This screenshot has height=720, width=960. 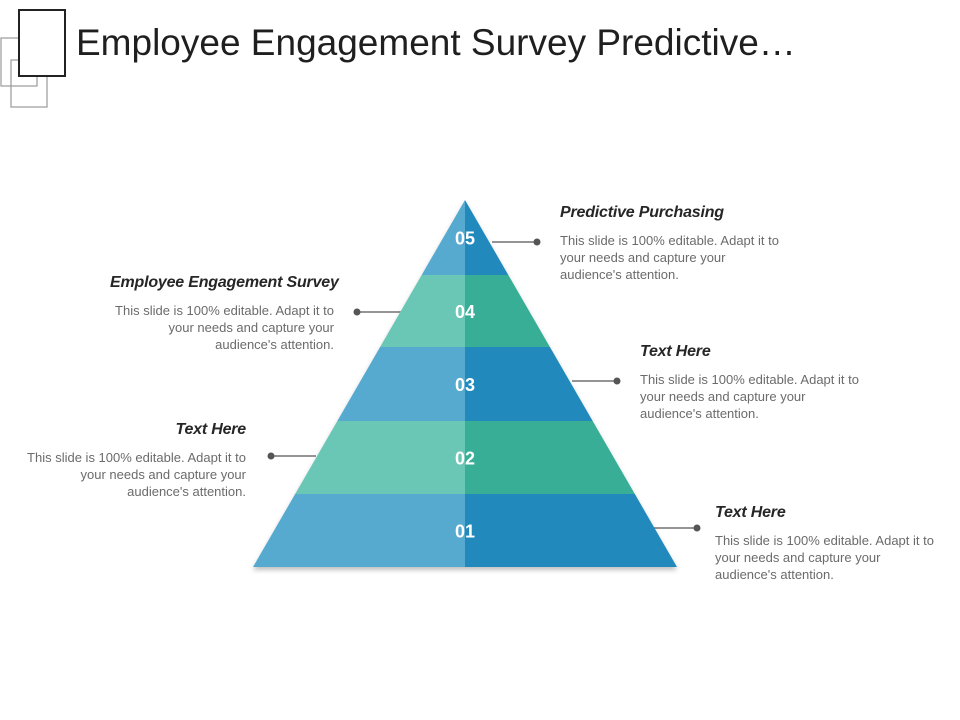 What do you see at coordinates (465, 459) in the screenshot?
I see `level-number-02: 02` at bounding box center [465, 459].